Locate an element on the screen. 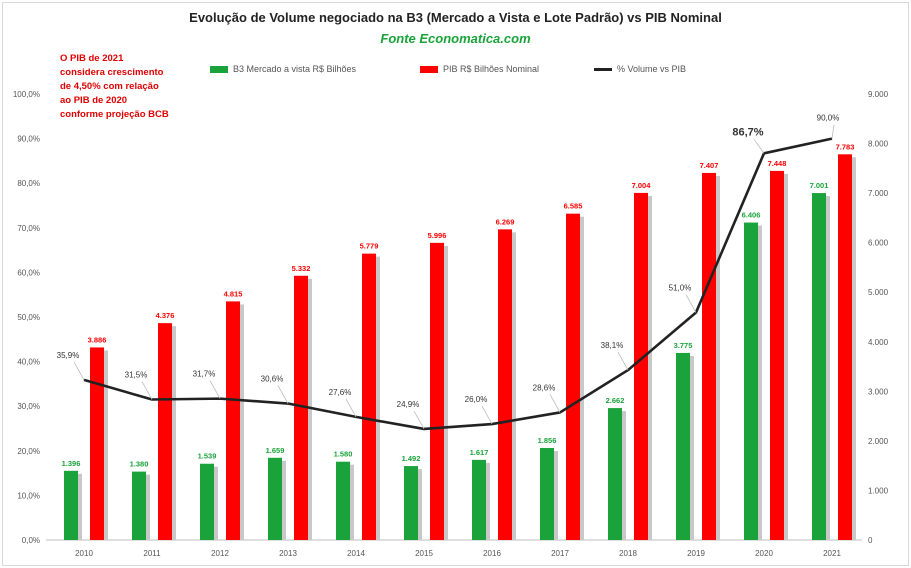 This screenshot has height=568, width=911. x-tick-label: 2011 is located at coordinates (152, 553).